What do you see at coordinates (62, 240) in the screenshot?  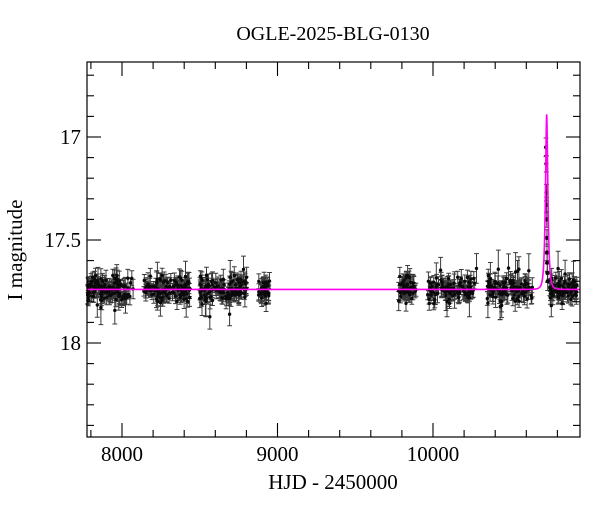 I see `y-tick-label: 17.5` at bounding box center [62, 240].